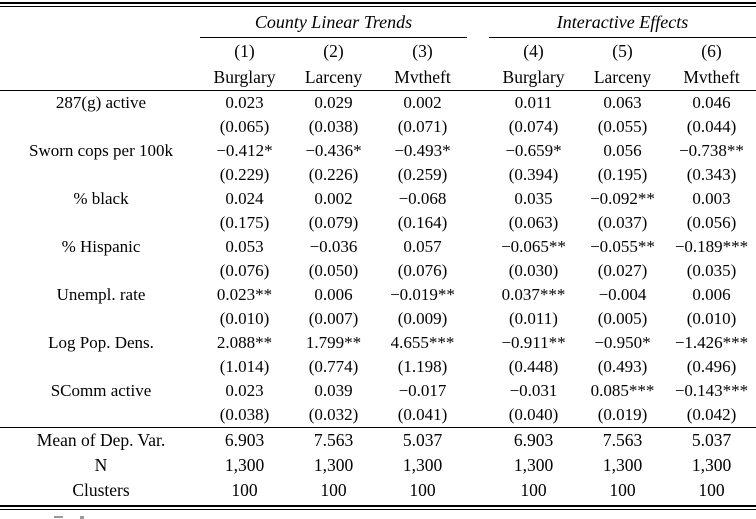 This screenshot has width=756, height=519. I want to click on row-label: % black, so click(101, 198).